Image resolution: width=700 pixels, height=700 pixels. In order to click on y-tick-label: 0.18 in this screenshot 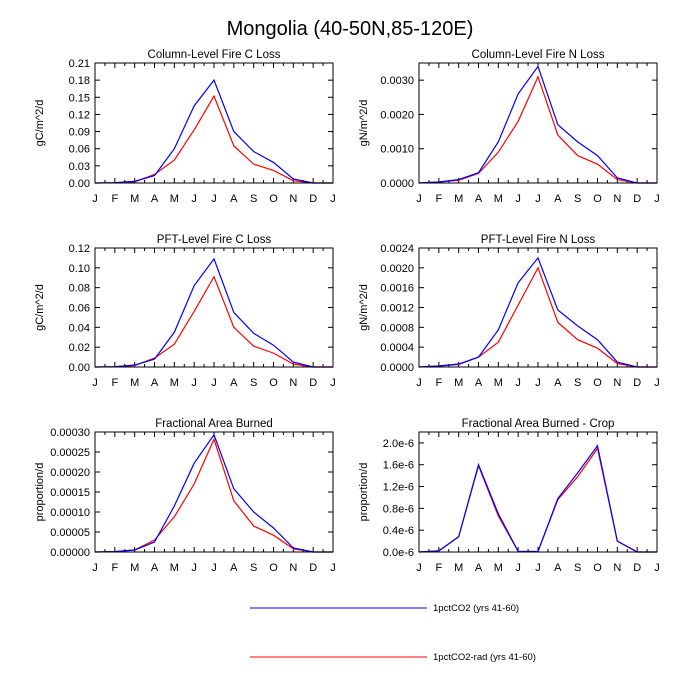, I will do `click(79, 81)`.